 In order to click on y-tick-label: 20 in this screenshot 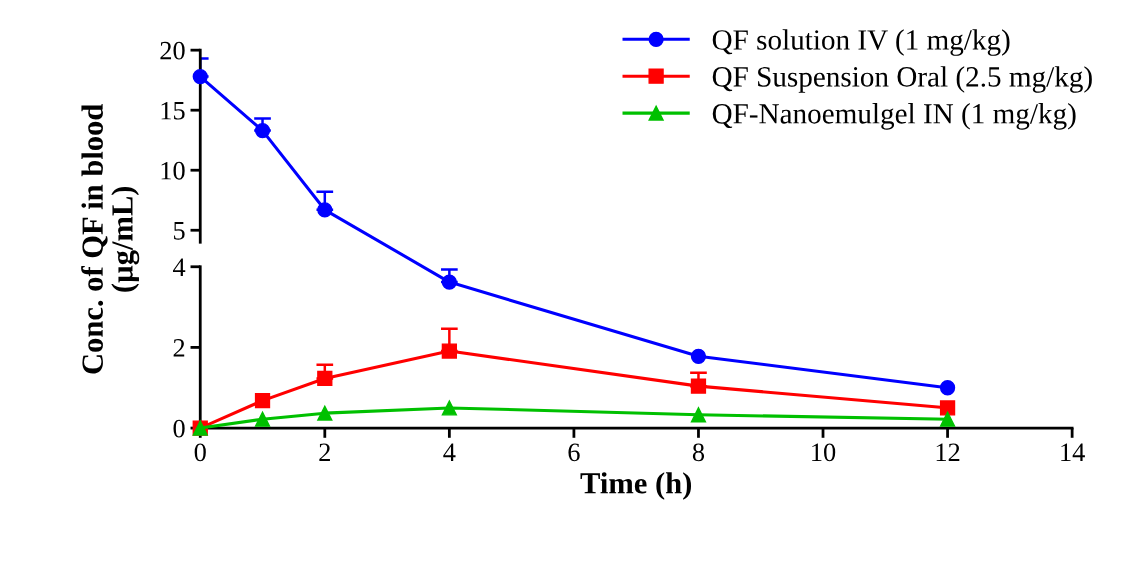, I will do `click(172, 50)`.